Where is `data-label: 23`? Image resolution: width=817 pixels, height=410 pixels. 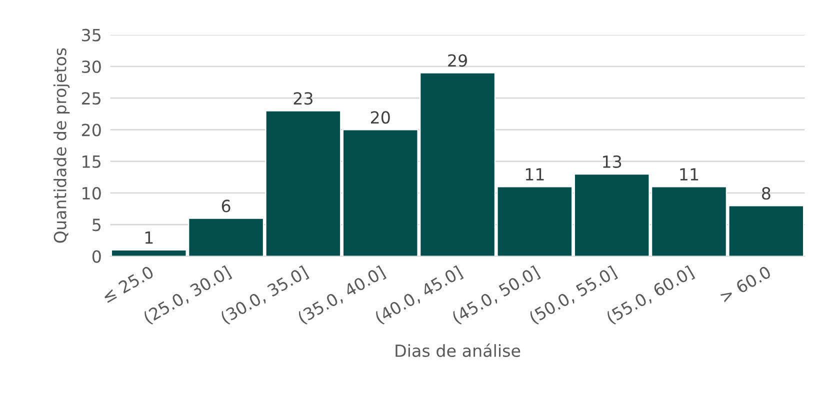
data-label: 23 is located at coordinates (303, 98).